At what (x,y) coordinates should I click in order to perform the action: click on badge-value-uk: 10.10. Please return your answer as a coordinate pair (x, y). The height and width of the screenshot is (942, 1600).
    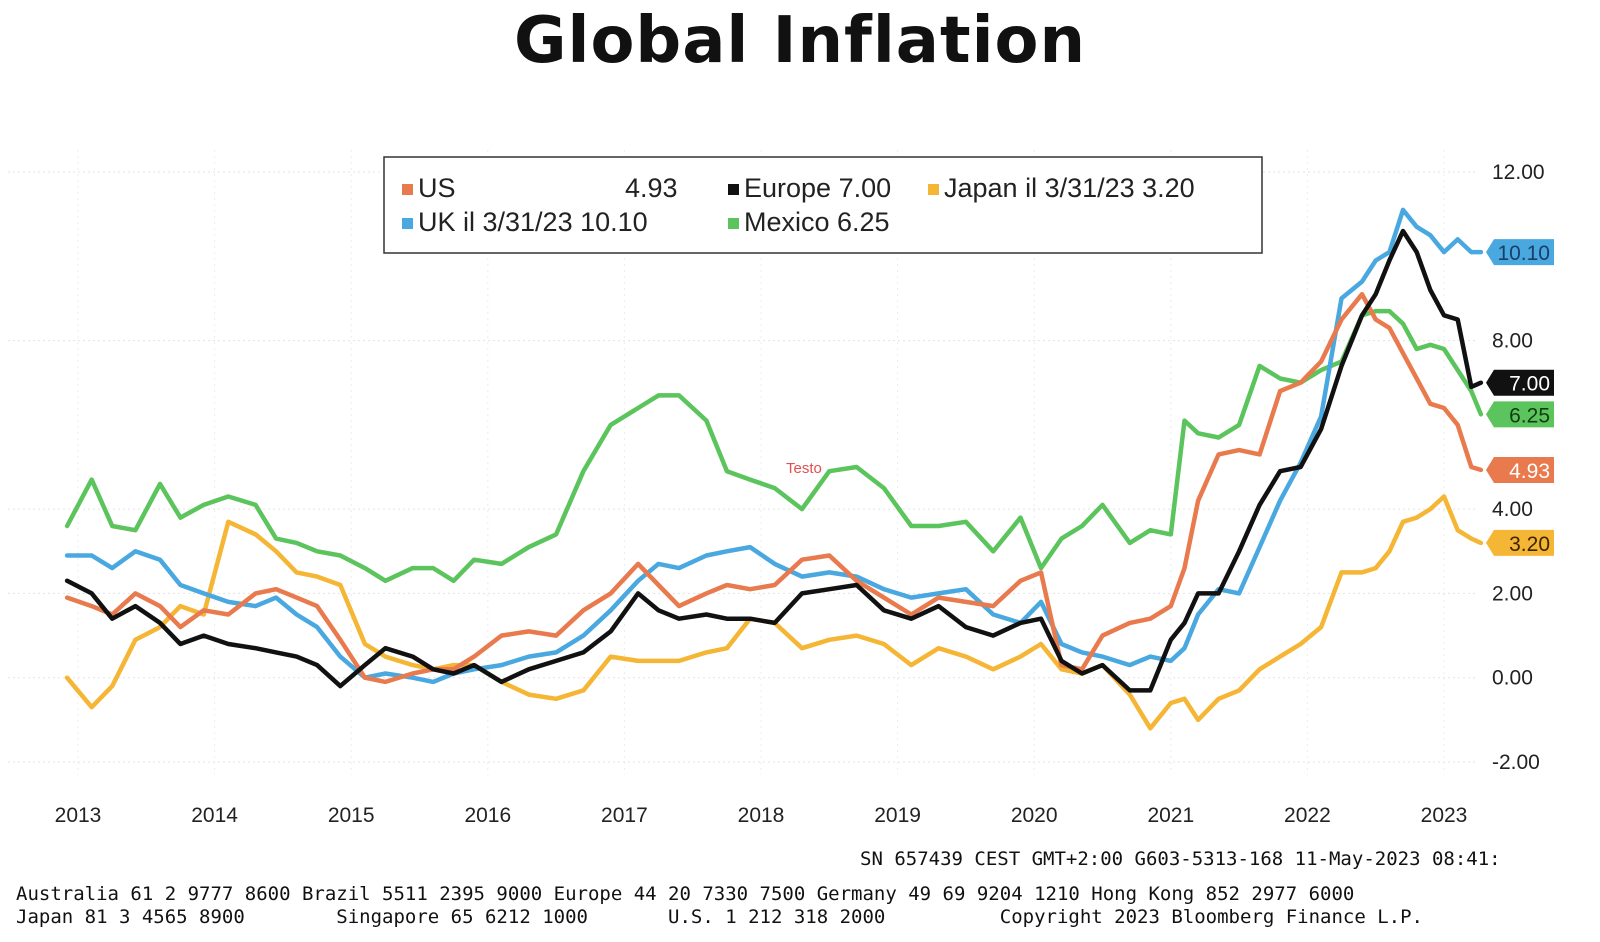
    Looking at the image, I should click on (1523, 253).